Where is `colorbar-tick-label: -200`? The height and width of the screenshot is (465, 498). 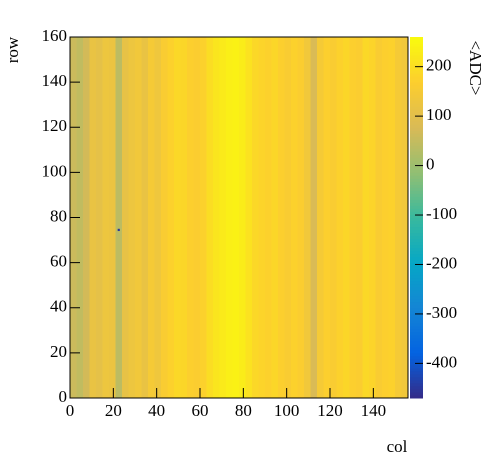
colorbar-tick-label: -200 is located at coordinates (441, 262).